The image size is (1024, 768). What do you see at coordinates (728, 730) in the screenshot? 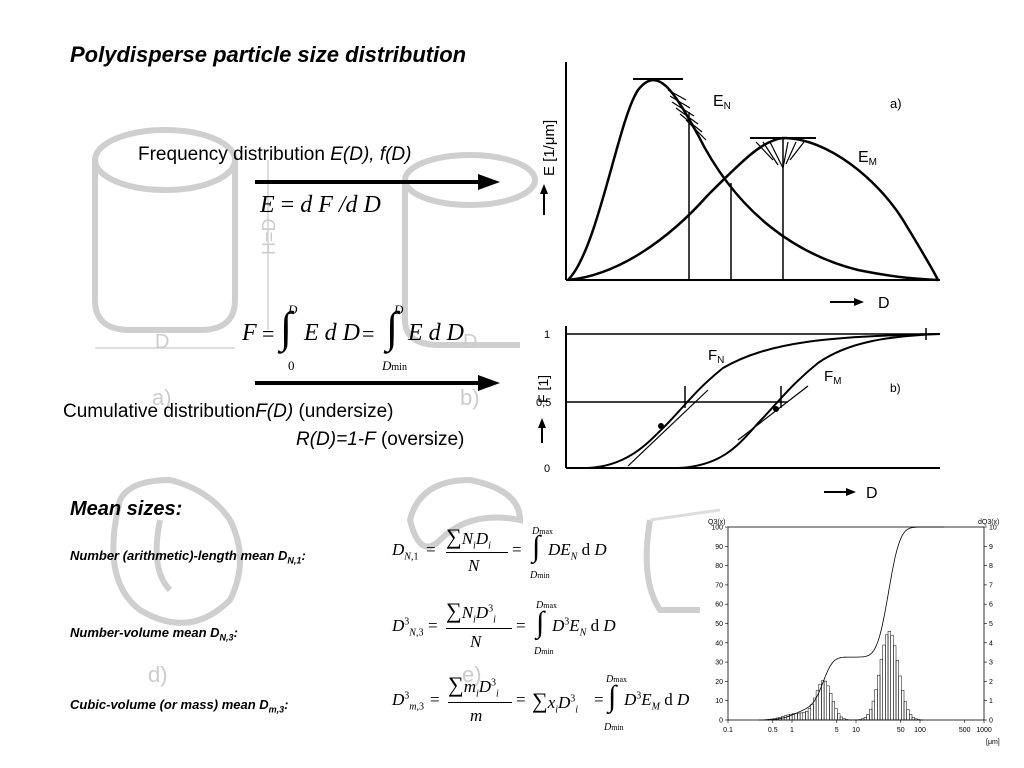
I see `hist-xtick: 0.1` at bounding box center [728, 730].